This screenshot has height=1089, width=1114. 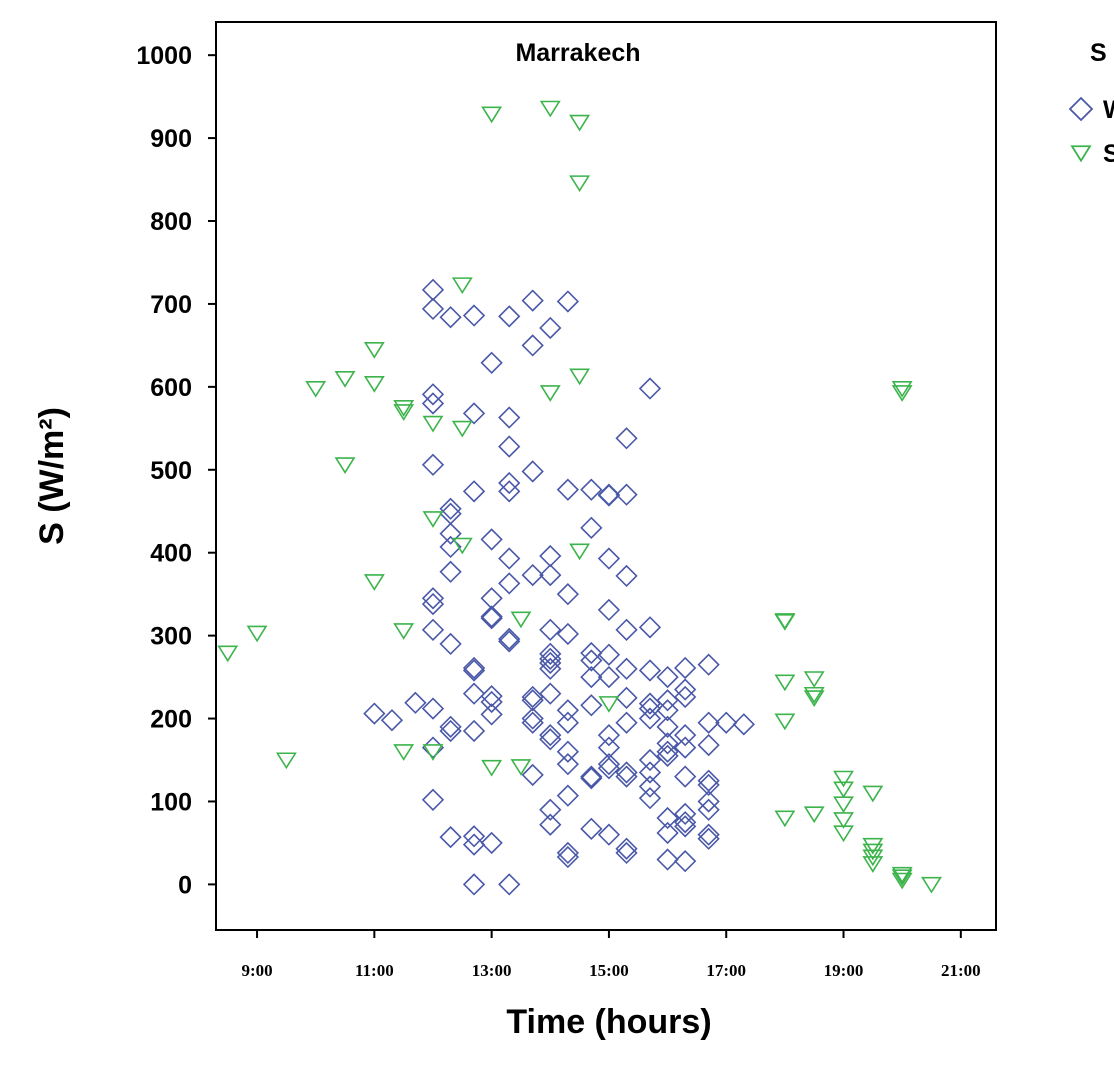 What do you see at coordinates (1081, 109) in the screenshot?
I see `legend-marker-w` at bounding box center [1081, 109].